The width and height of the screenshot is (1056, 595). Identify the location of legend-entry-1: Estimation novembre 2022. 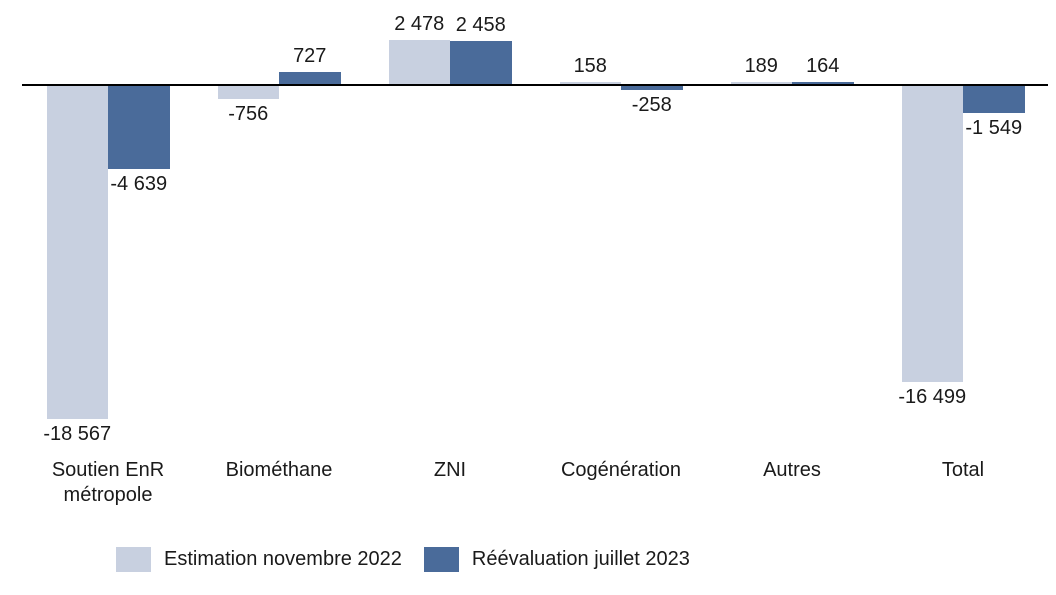
(259, 559).